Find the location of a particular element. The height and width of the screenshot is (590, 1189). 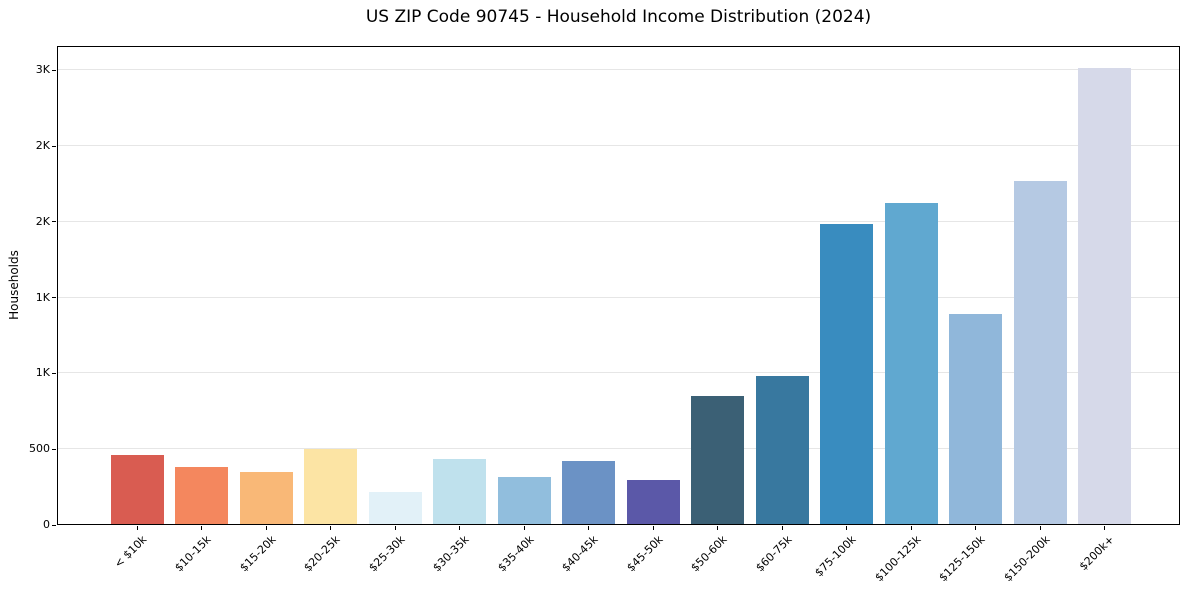

x-tick-label: $10-15k is located at coordinates (193, 554).